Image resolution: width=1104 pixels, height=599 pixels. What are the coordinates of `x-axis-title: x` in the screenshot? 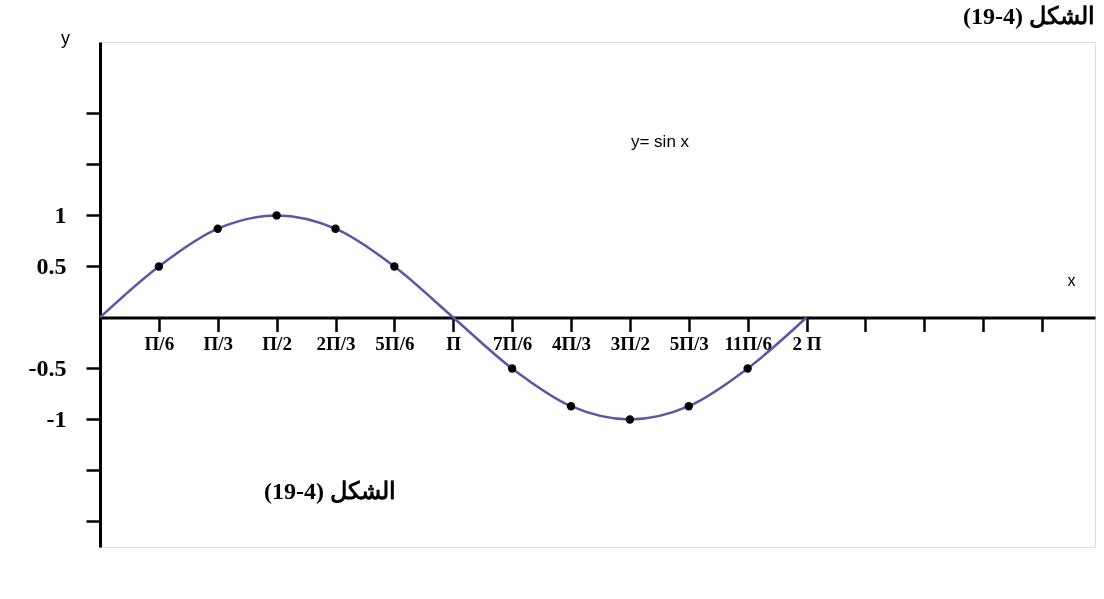 It's located at (1071, 280).